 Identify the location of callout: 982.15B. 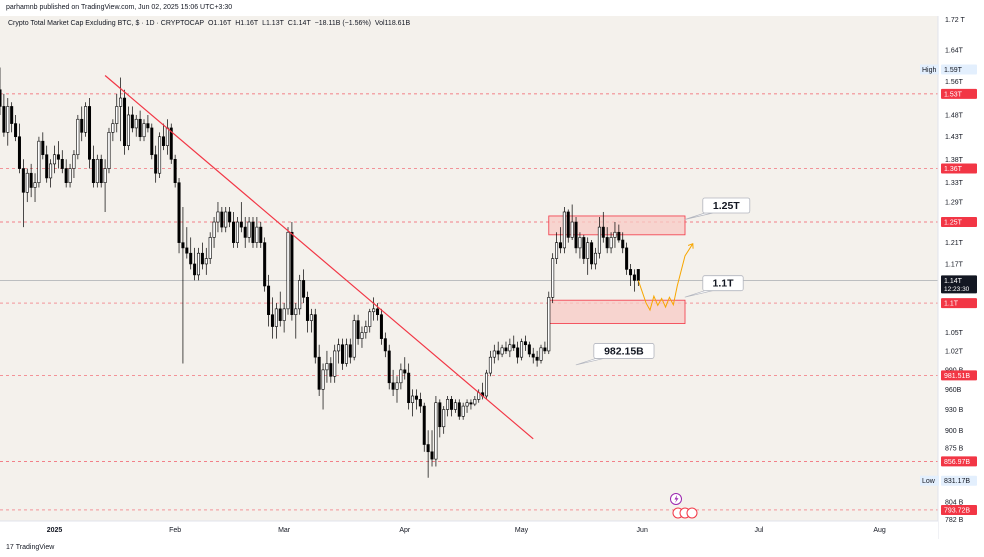
(615, 354).